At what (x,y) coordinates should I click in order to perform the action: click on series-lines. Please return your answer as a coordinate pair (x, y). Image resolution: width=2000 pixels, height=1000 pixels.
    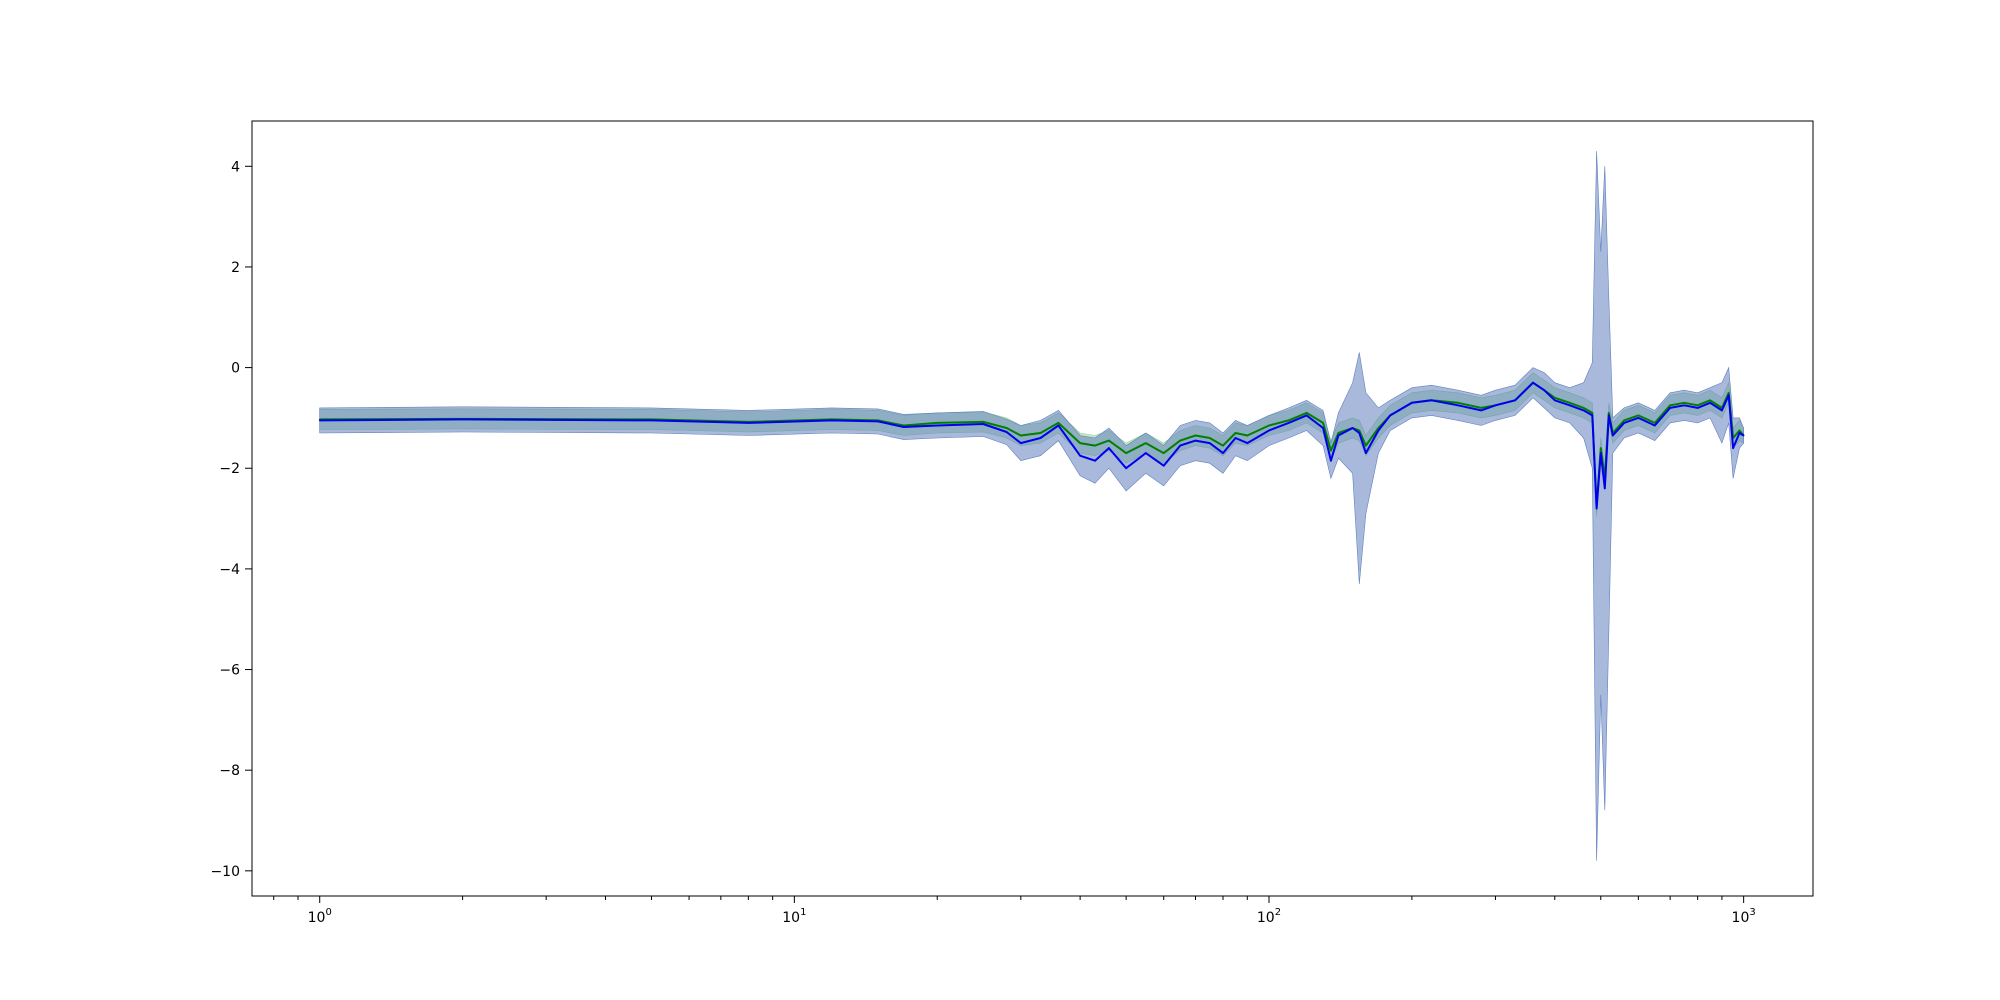
    Looking at the image, I should click on (1031, 445).